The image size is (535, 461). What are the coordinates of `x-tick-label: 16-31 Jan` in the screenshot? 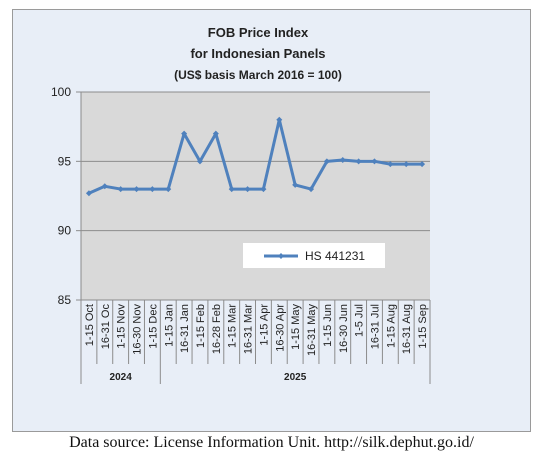 It's located at (185, 328).